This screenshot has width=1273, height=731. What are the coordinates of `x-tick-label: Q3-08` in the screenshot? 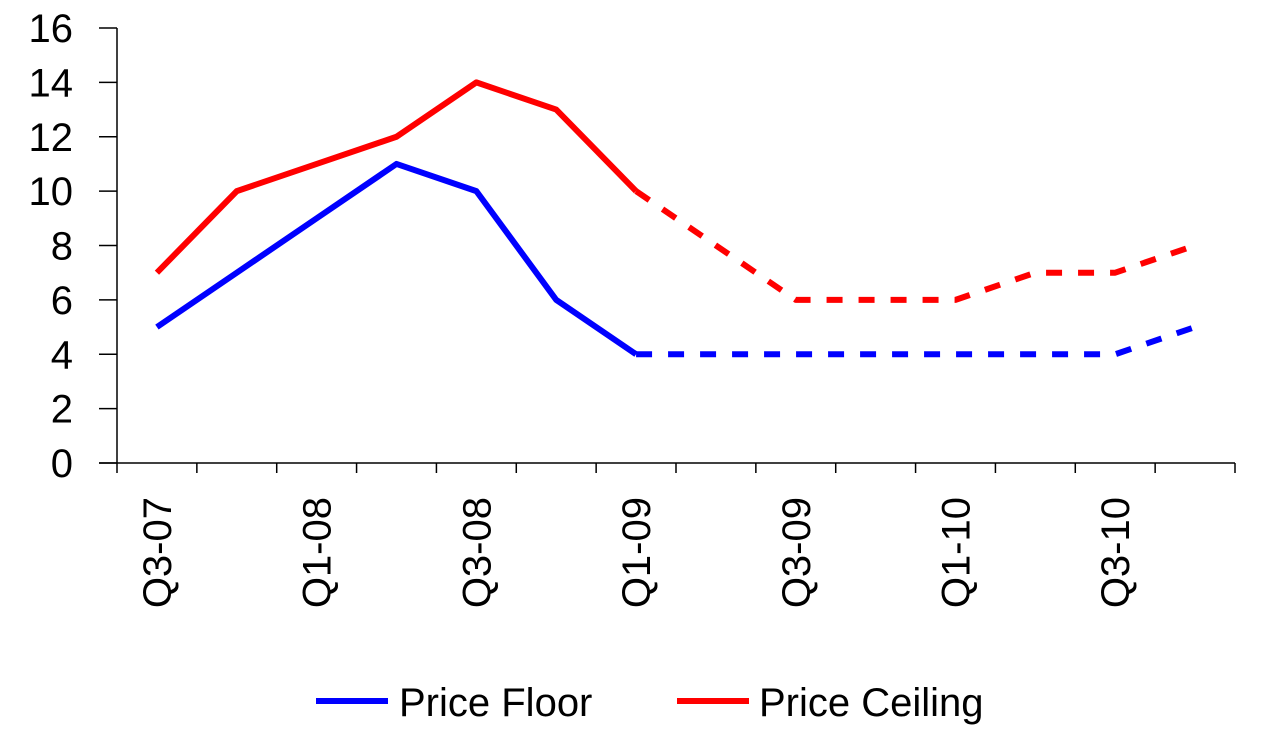 It's located at (477, 552).